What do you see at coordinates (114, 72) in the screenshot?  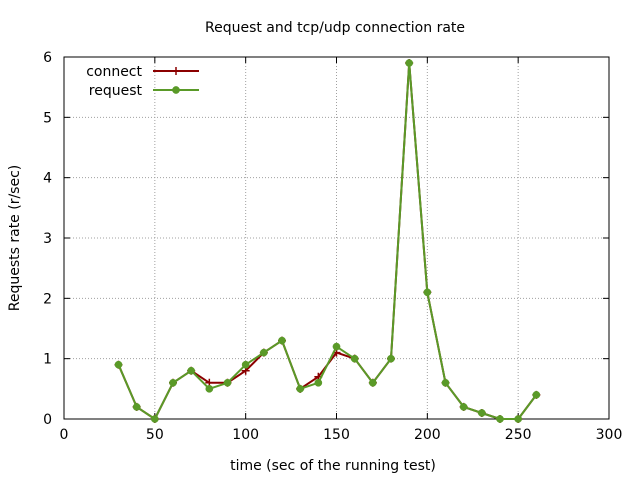 I see `legend-label: connect` at bounding box center [114, 72].